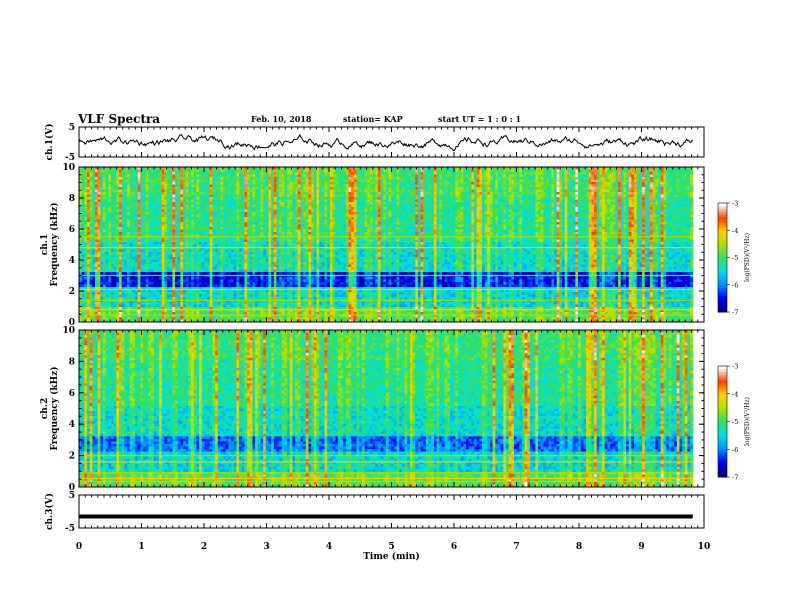  I want to click on colorbar, so click(723, 257).